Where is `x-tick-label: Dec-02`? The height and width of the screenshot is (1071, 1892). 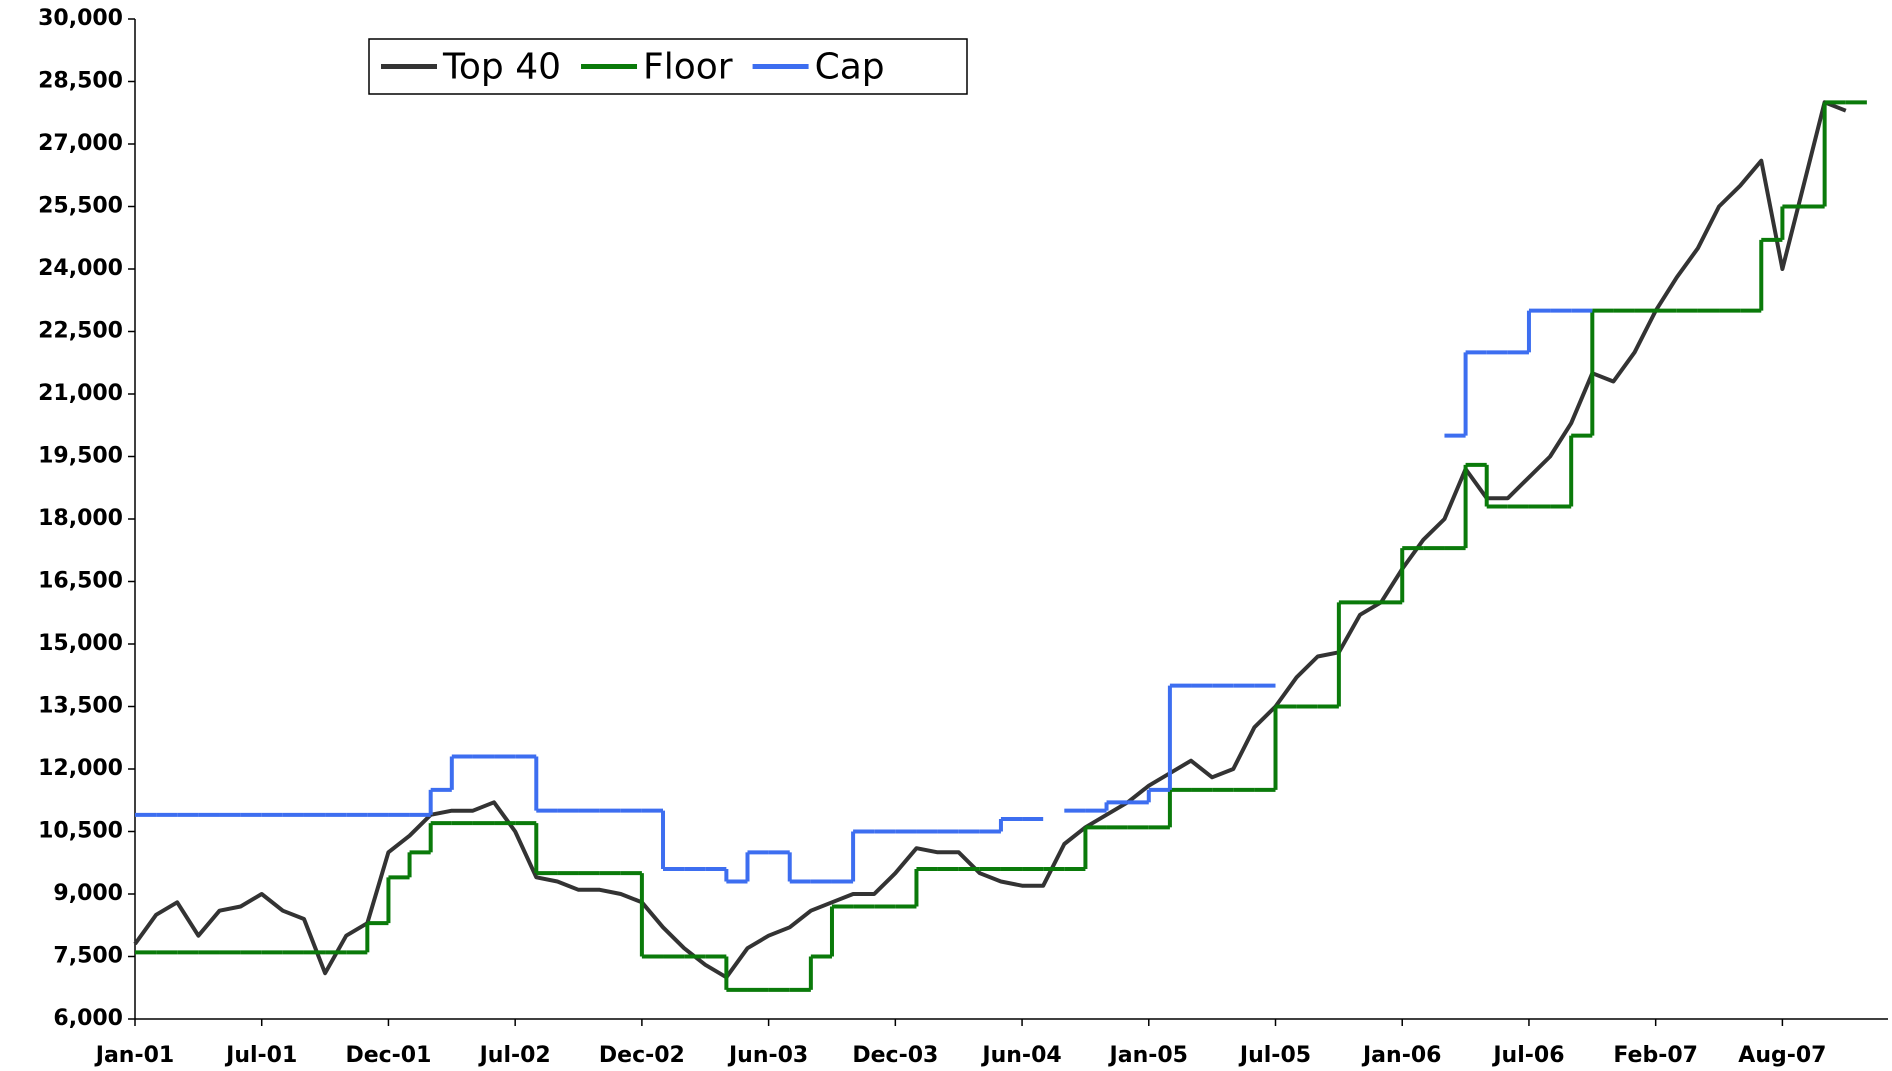 x-tick-label: Dec-02 is located at coordinates (642, 1055).